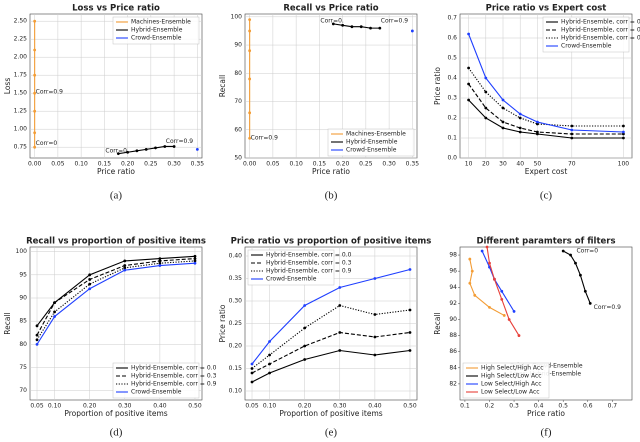 This screenshot has width=640, height=442. What do you see at coordinates (236, 301) in the screenshot?
I see `y-tick-label: 0.30` at bounding box center [236, 301].